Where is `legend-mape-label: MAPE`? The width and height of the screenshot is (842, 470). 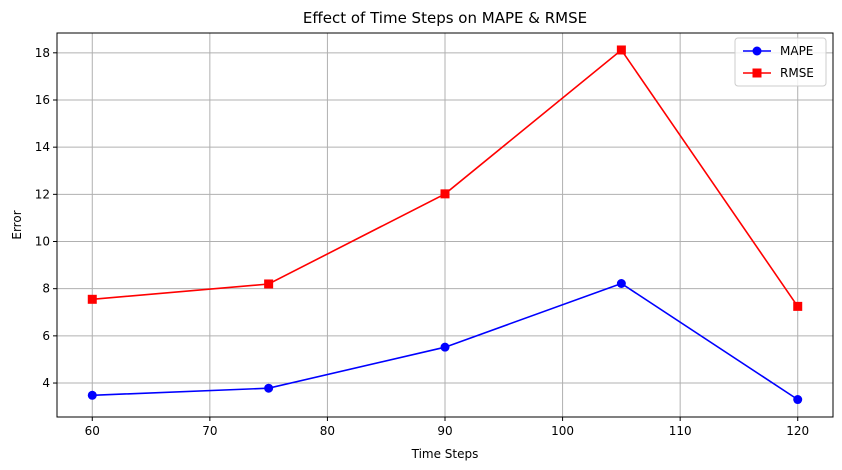
legend-mape-label: MAPE is located at coordinates (796, 51).